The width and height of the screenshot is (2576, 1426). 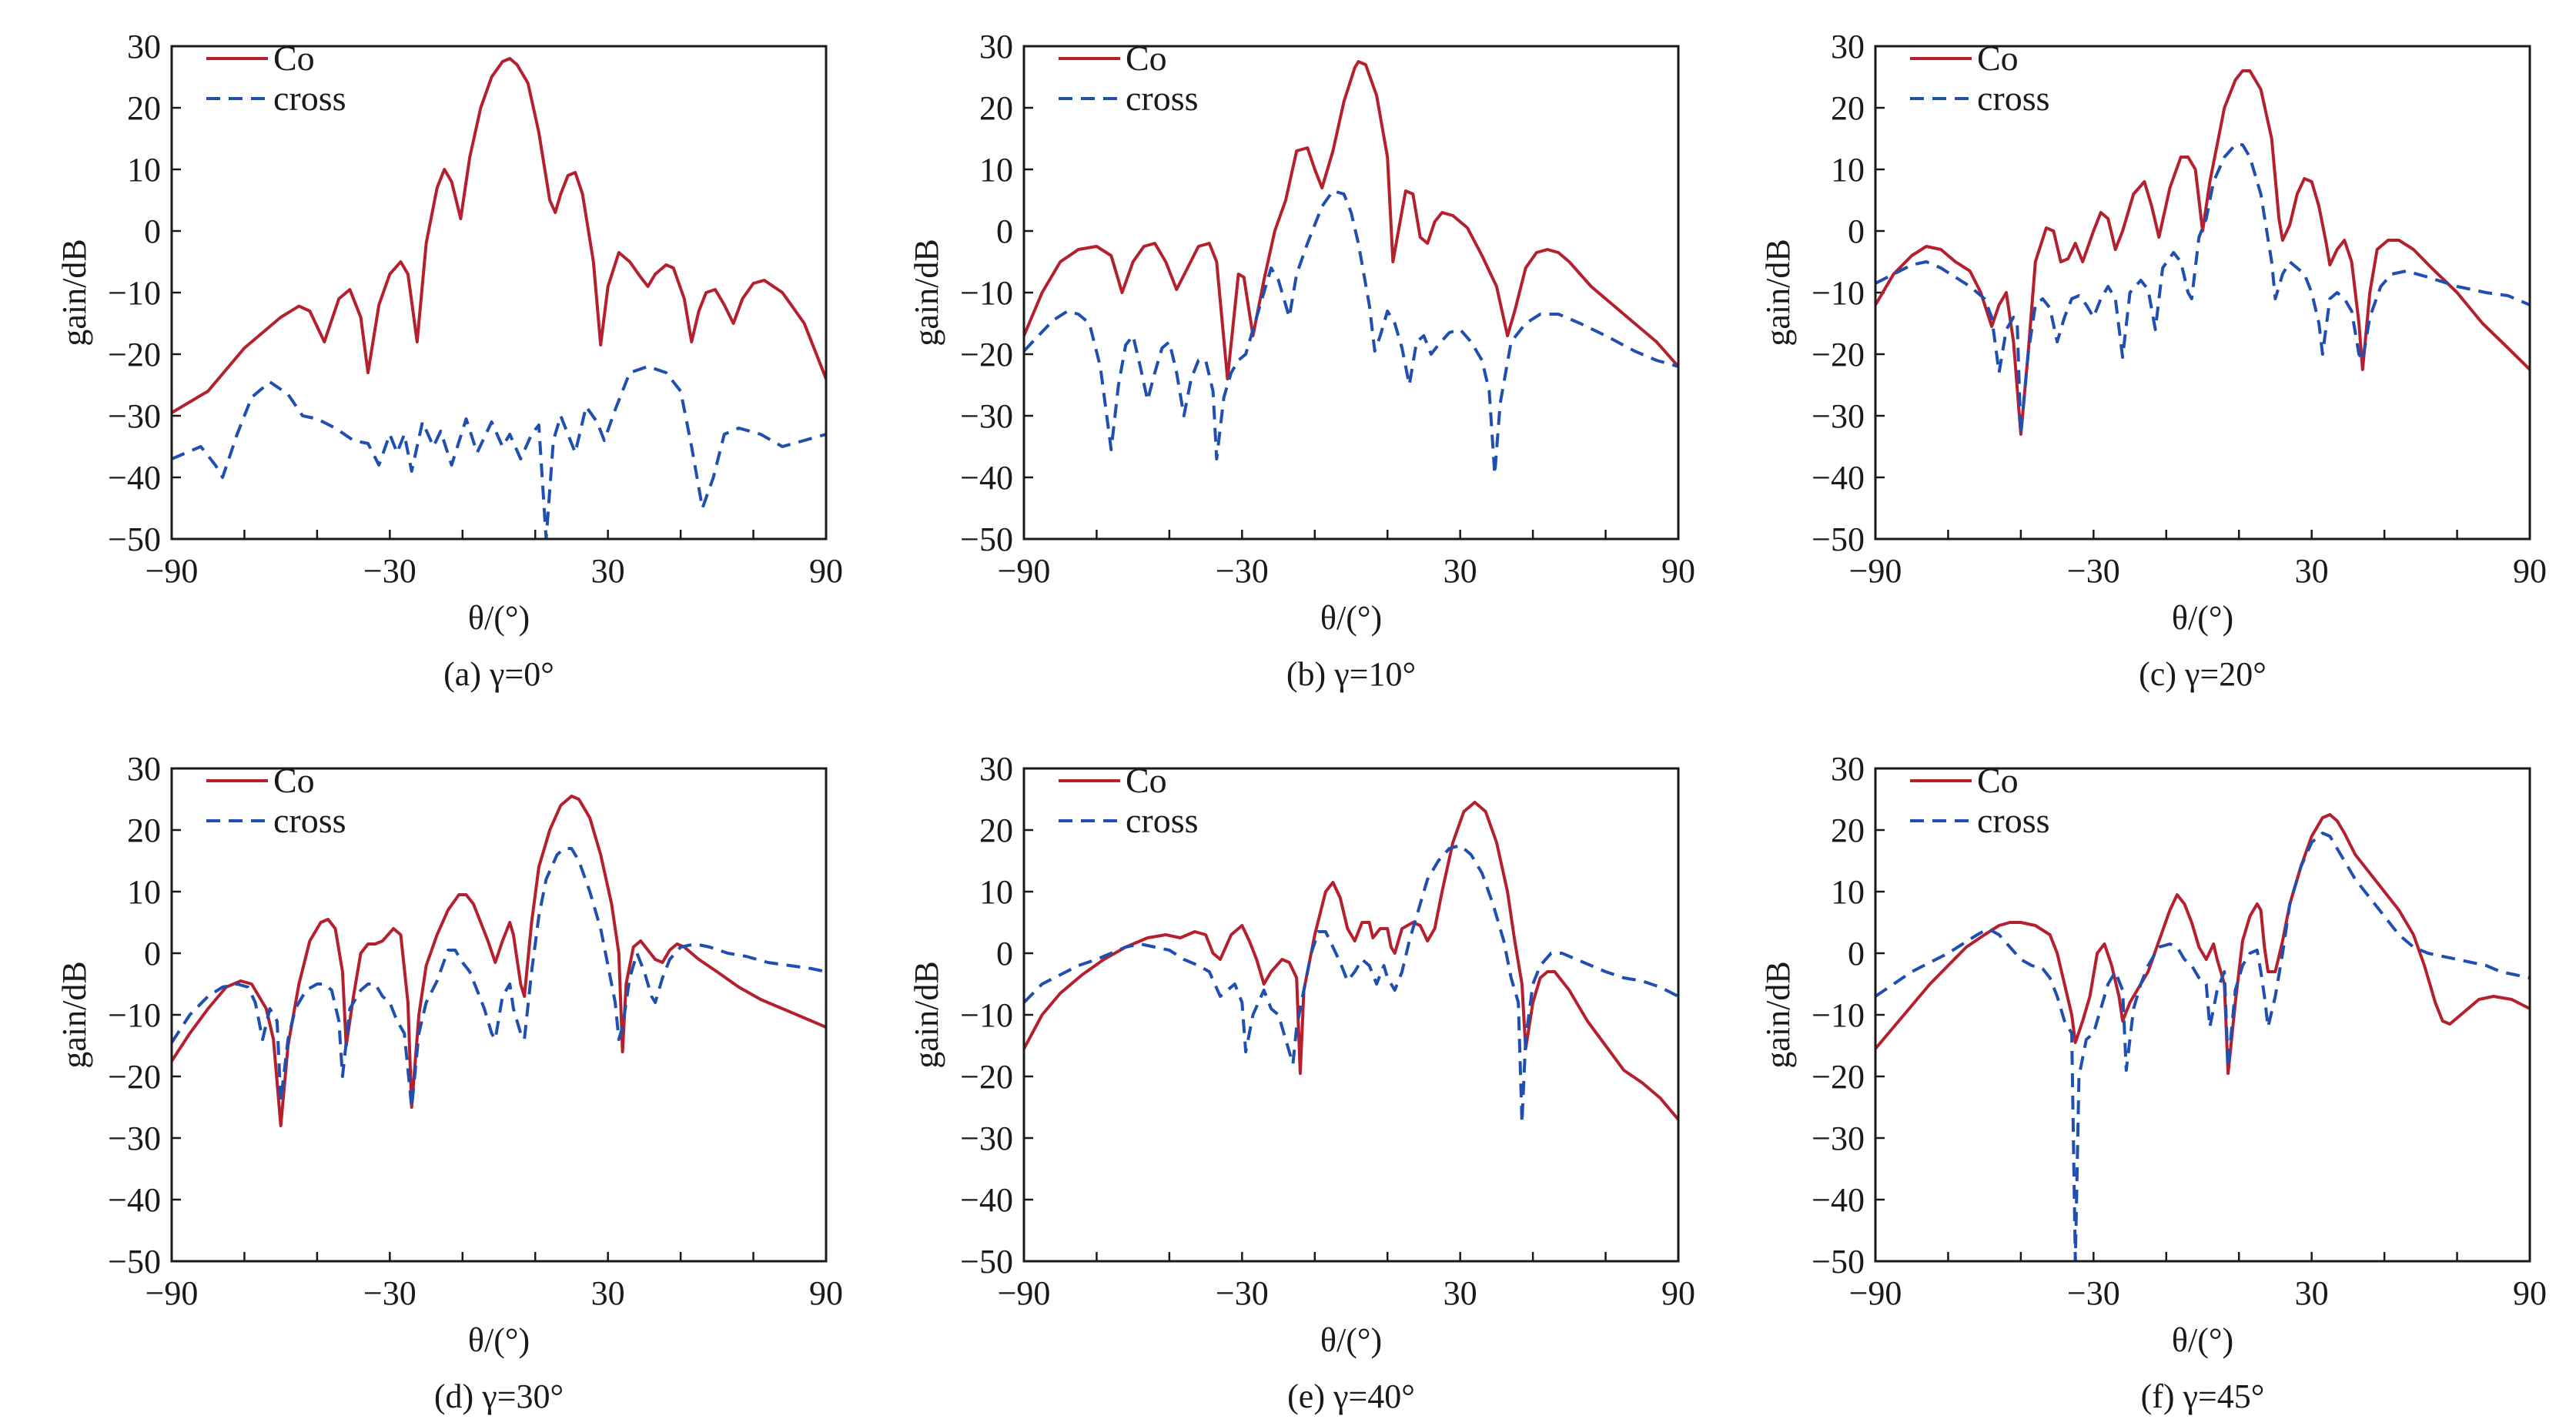 What do you see at coordinates (1351, 674) in the screenshot?
I see `panel-caption: (b) γ=10°` at bounding box center [1351, 674].